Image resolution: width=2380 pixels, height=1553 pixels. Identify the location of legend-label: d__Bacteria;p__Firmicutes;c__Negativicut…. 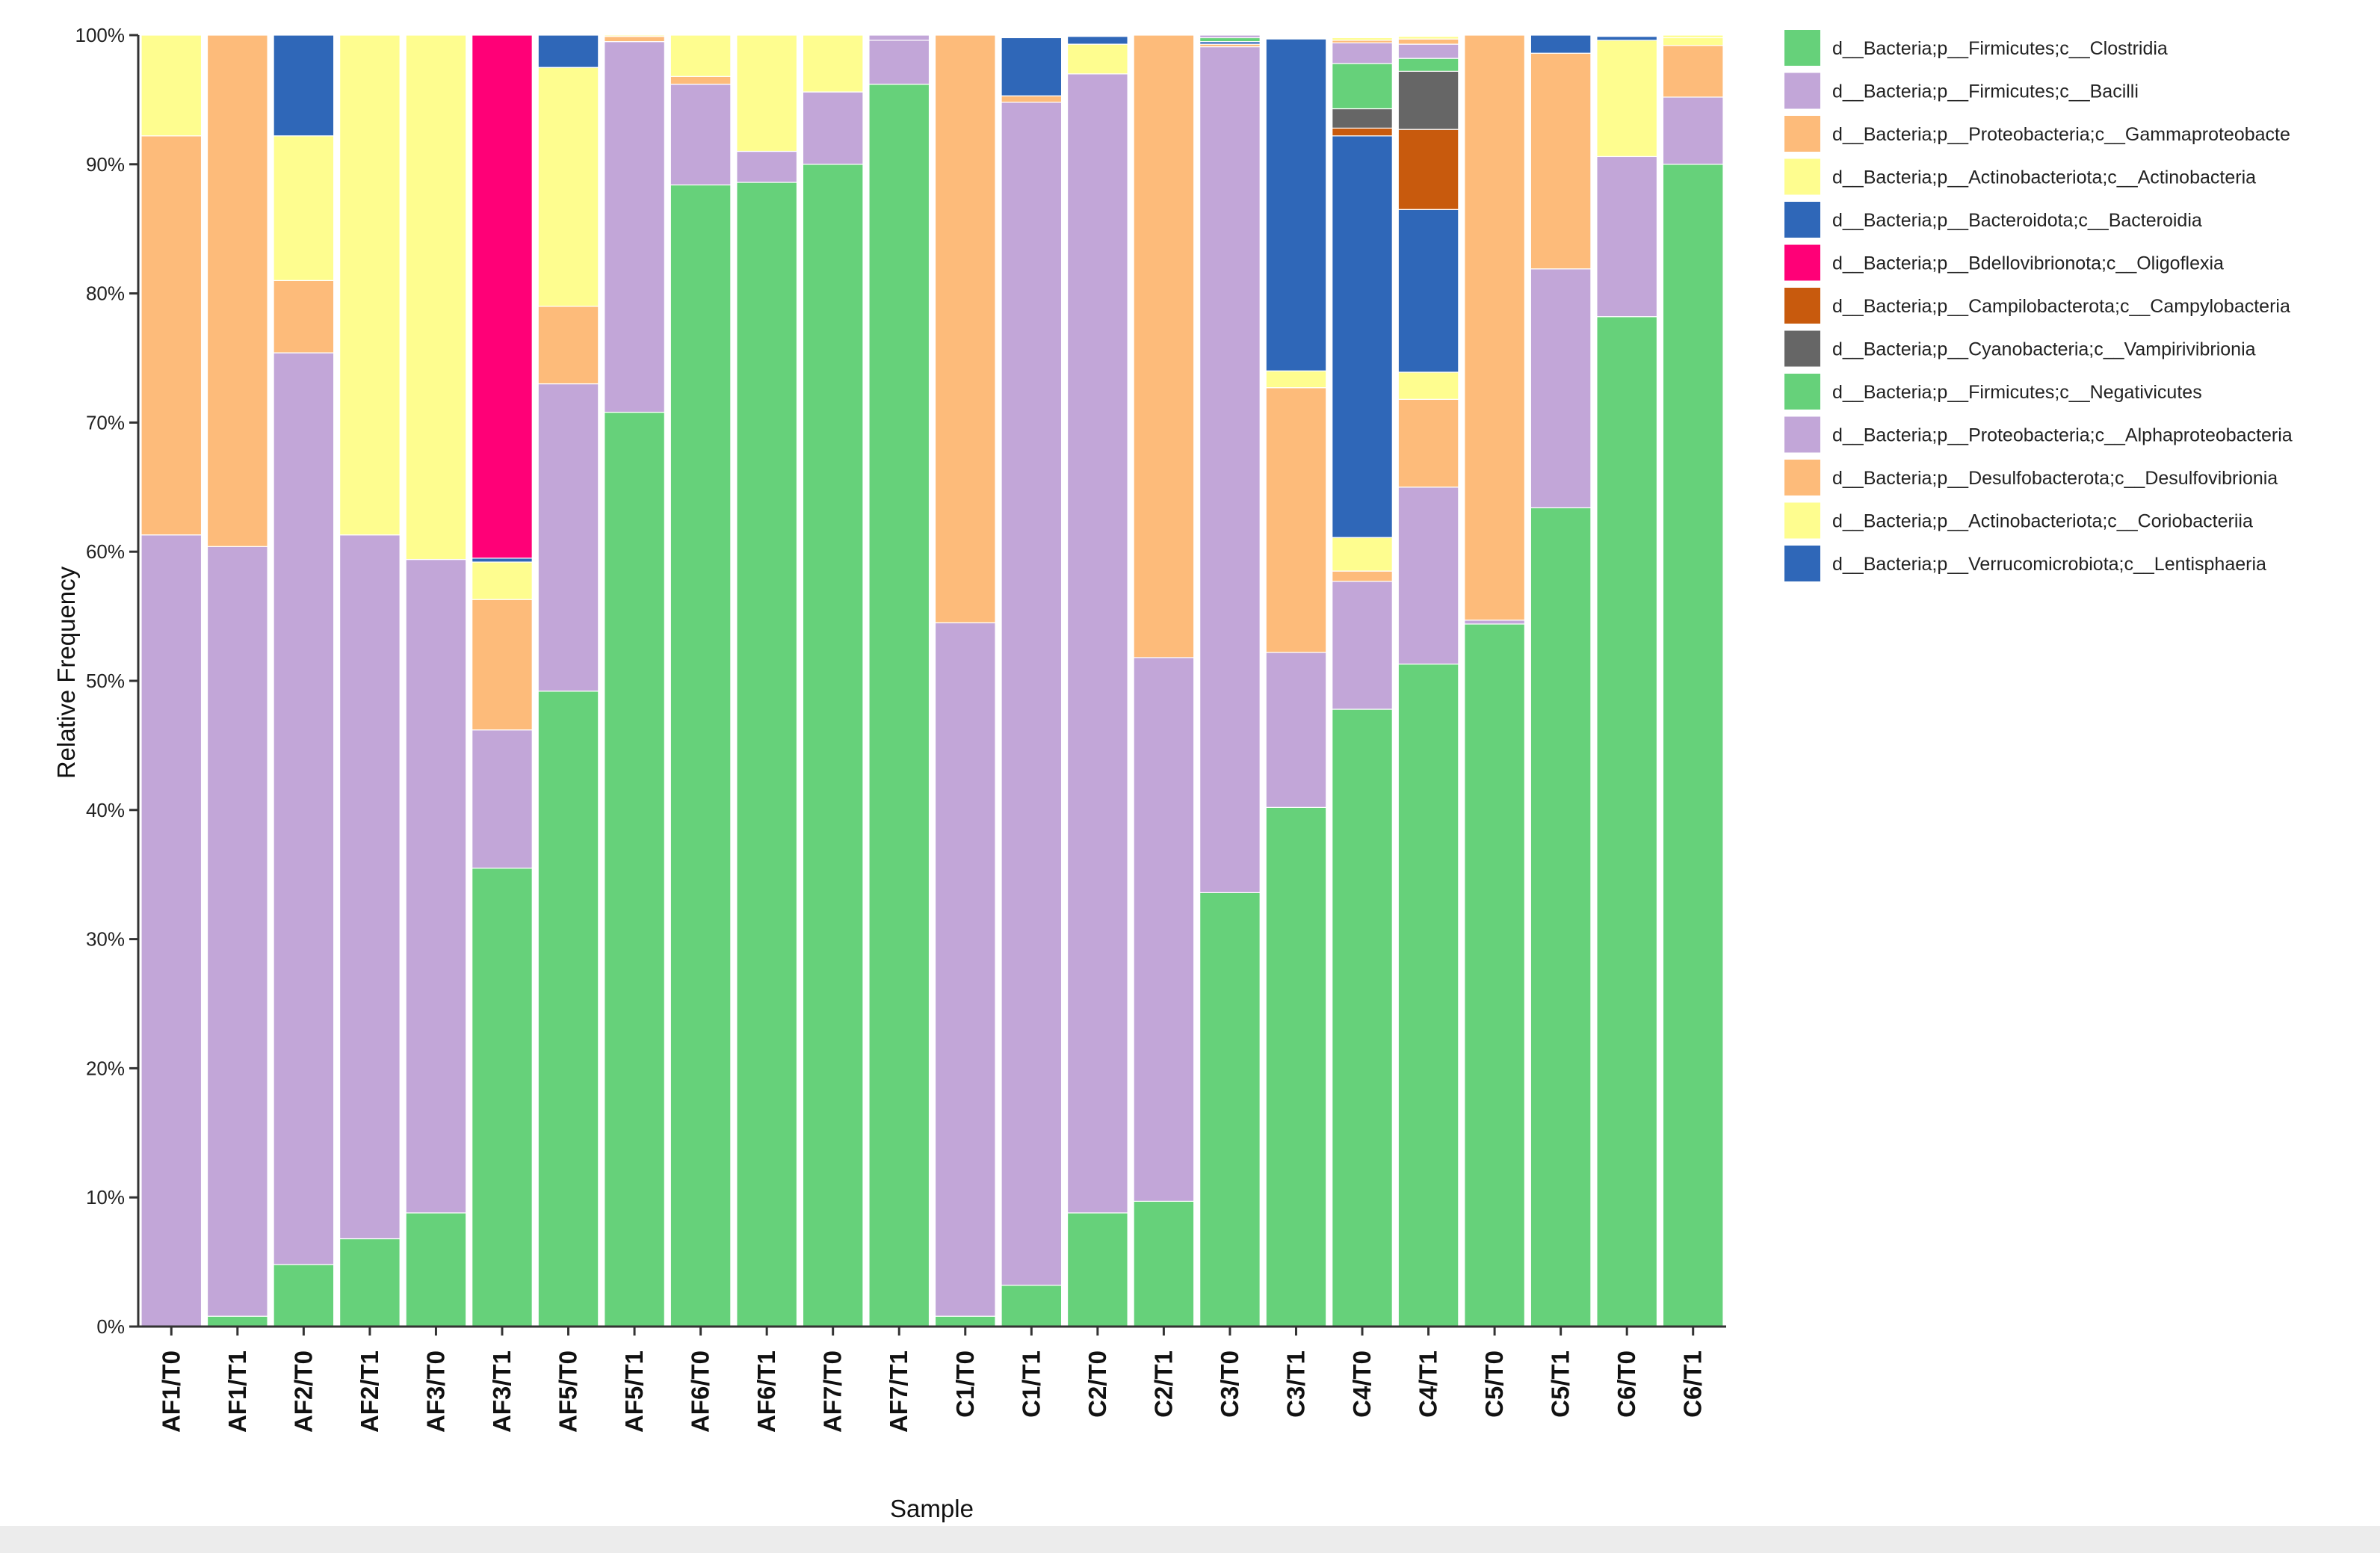
(2017, 393).